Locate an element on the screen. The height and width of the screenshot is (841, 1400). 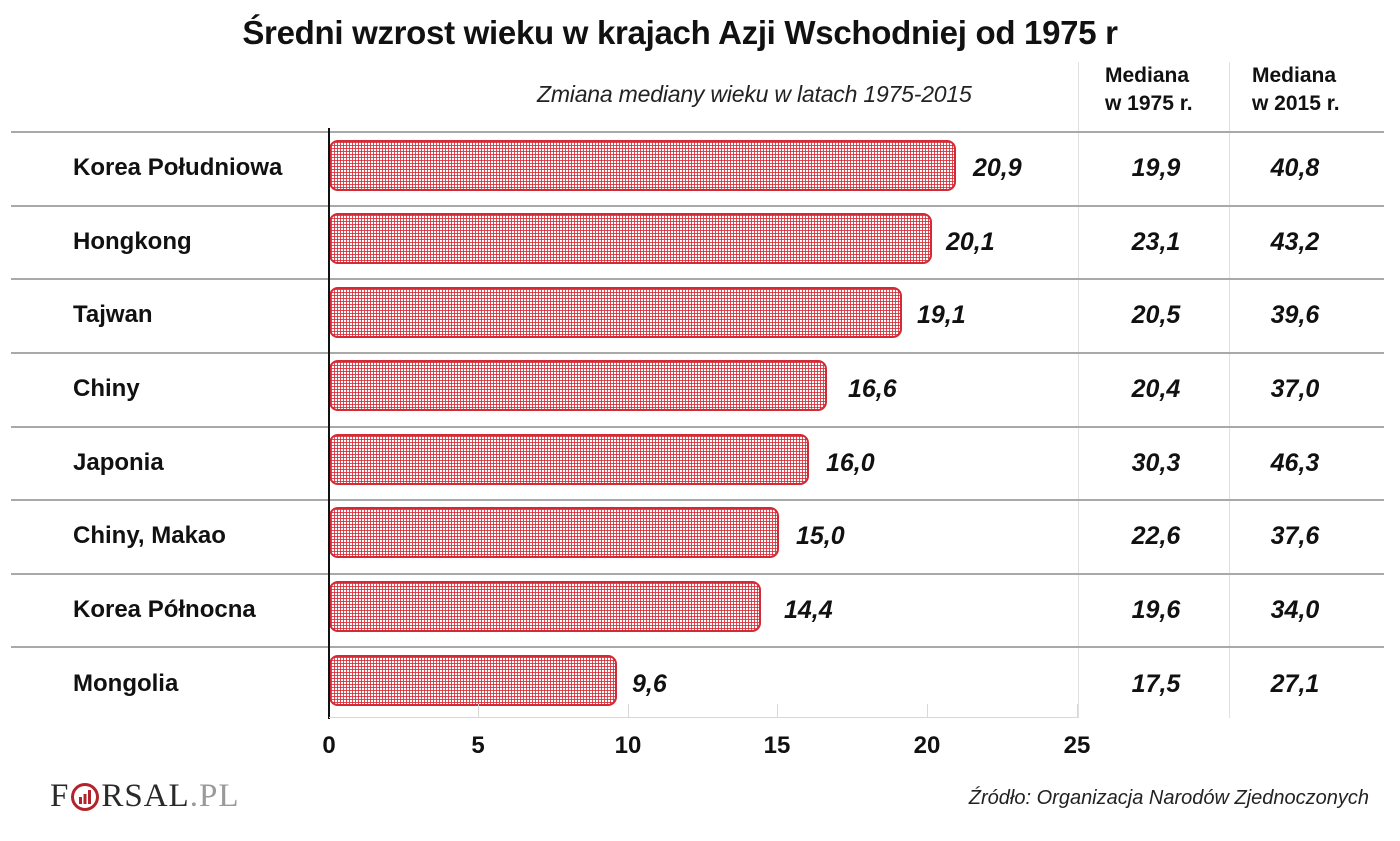
country-label: Chiny, Makao is located at coordinates (149, 535).